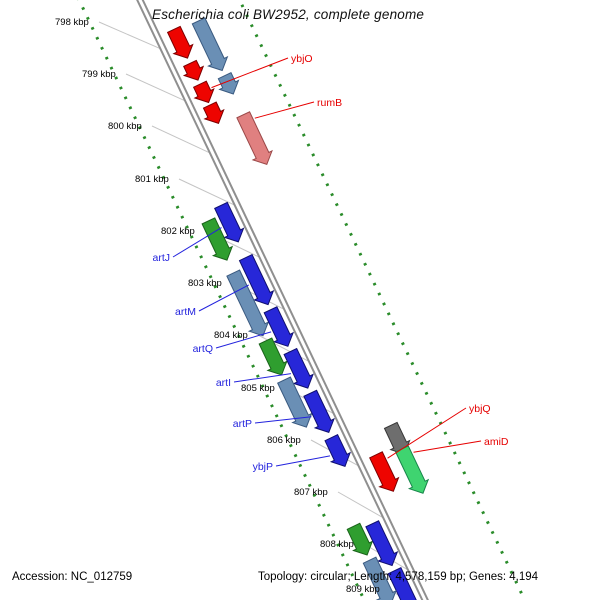 The height and width of the screenshot is (600, 600). Describe the element at coordinates (229, 222) in the screenshot. I see `gene-arrow-artJ` at that location.